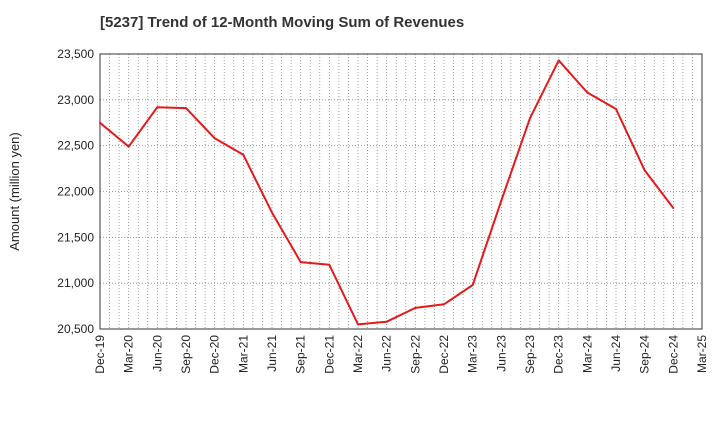  I want to click on x-tick-label: Sep-24, so click(645, 354).